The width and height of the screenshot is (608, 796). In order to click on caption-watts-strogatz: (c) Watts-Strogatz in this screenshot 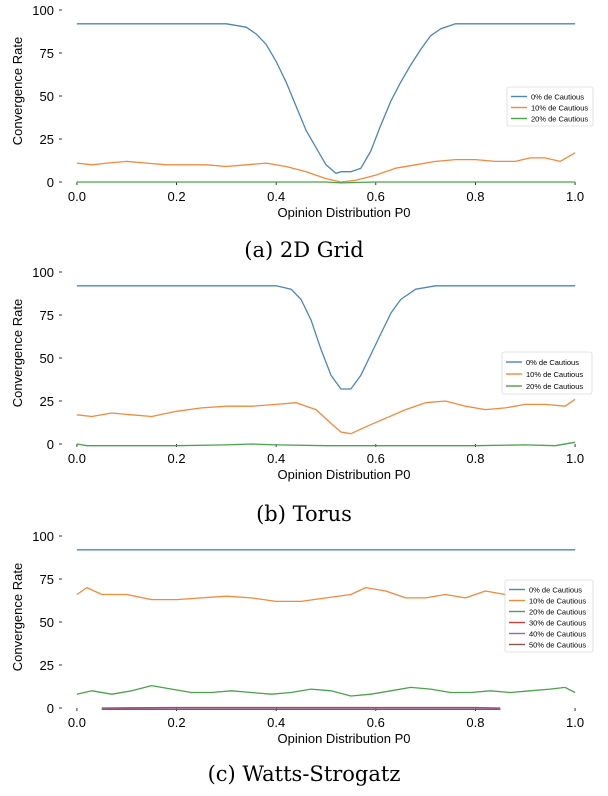, I will do `click(304, 774)`.